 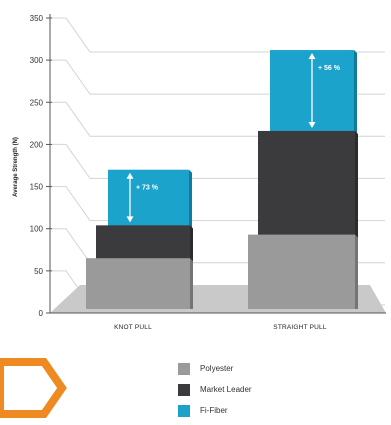 What do you see at coordinates (37, 102) in the screenshot?
I see `y-tick-label: 250` at bounding box center [37, 102].